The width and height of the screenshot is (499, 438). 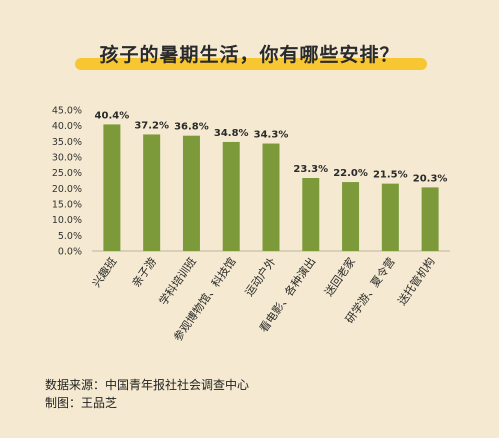 I want to click on chart-author: 制图：王品芝, so click(x=81, y=403).